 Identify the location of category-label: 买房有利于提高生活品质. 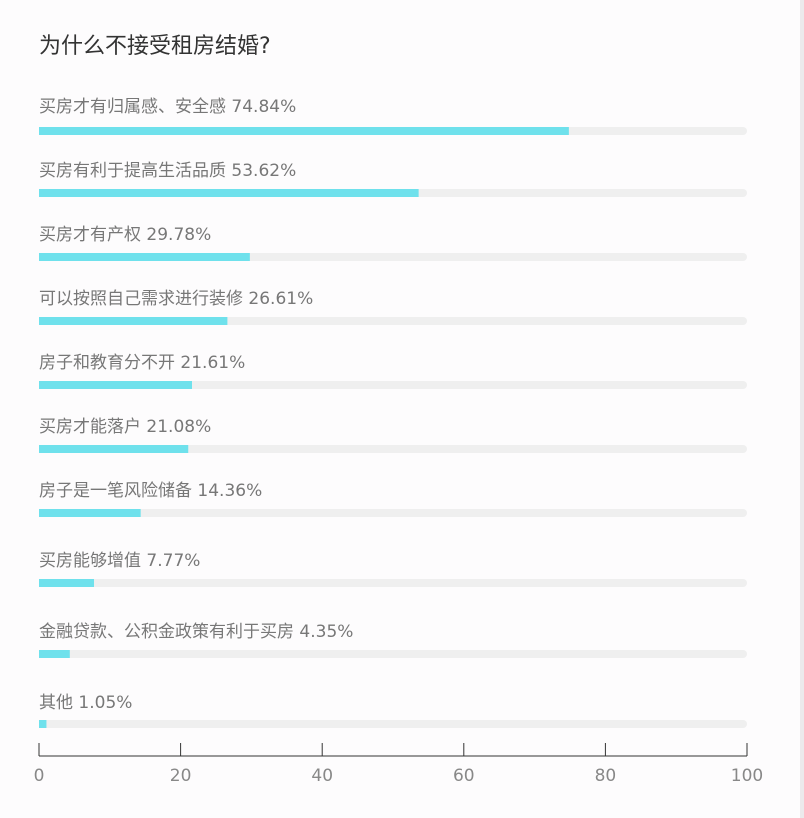
(132, 171).